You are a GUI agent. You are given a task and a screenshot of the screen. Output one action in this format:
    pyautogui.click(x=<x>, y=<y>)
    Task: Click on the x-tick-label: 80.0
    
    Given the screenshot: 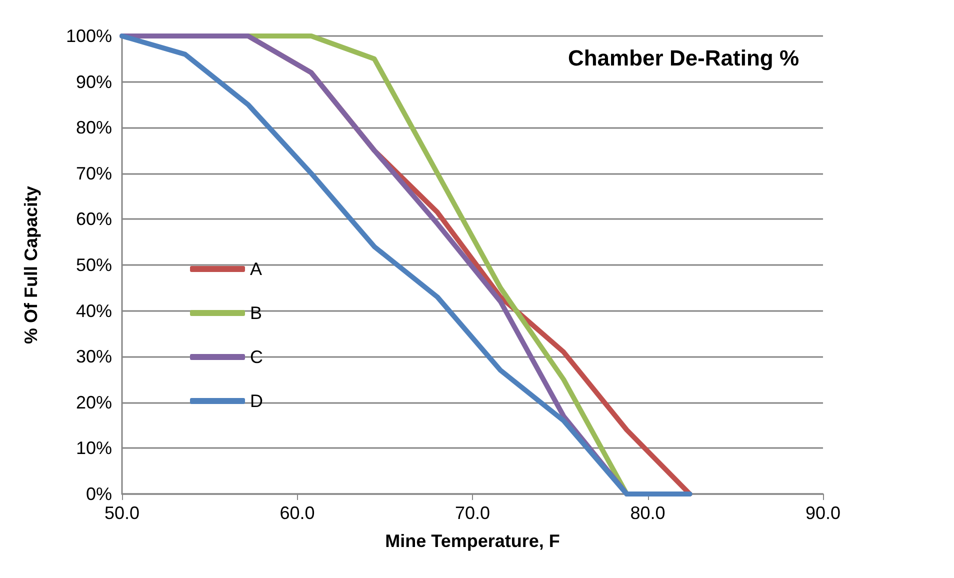 What is the action you would take?
    pyautogui.click(x=648, y=513)
    